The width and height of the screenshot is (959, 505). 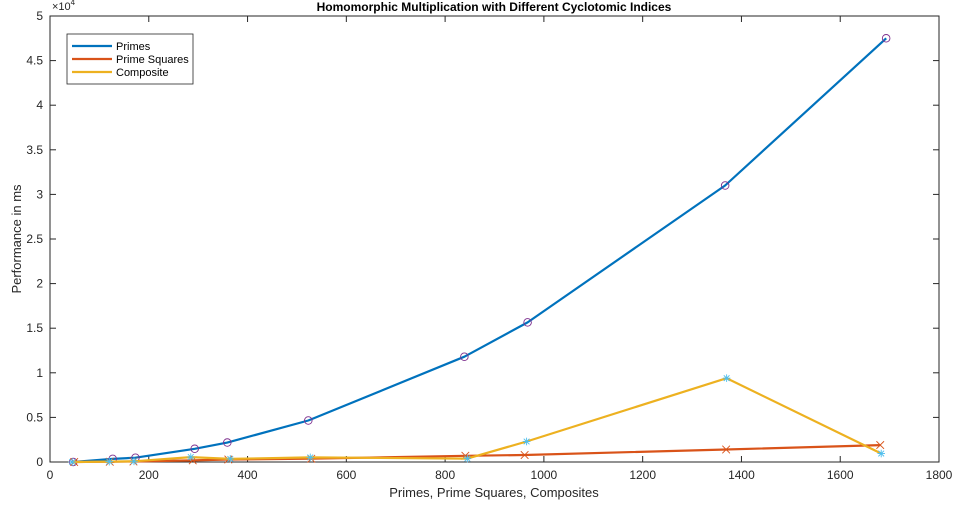 I want to click on y-axis-label: Performance in ms, so click(x=16, y=239).